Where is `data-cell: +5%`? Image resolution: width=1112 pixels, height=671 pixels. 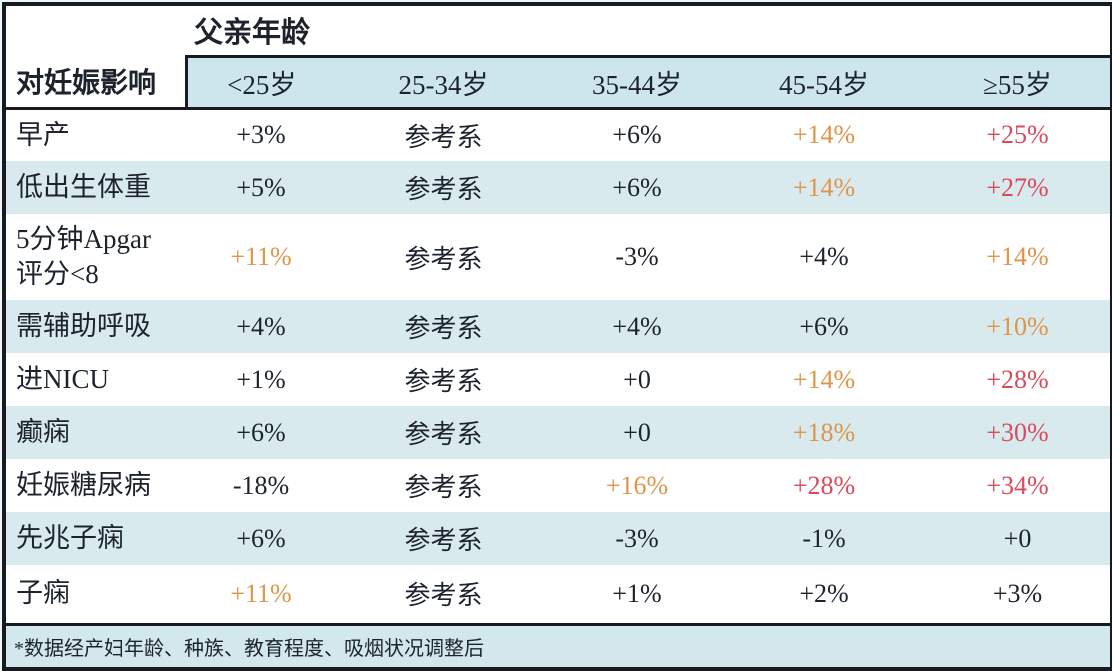
data-cell: +5% is located at coordinates (261, 187).